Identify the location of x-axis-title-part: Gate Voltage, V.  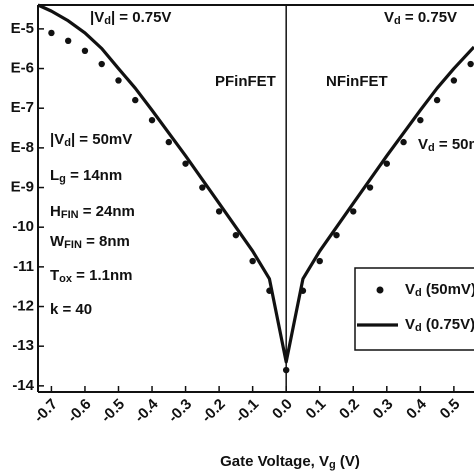
(274, 461).